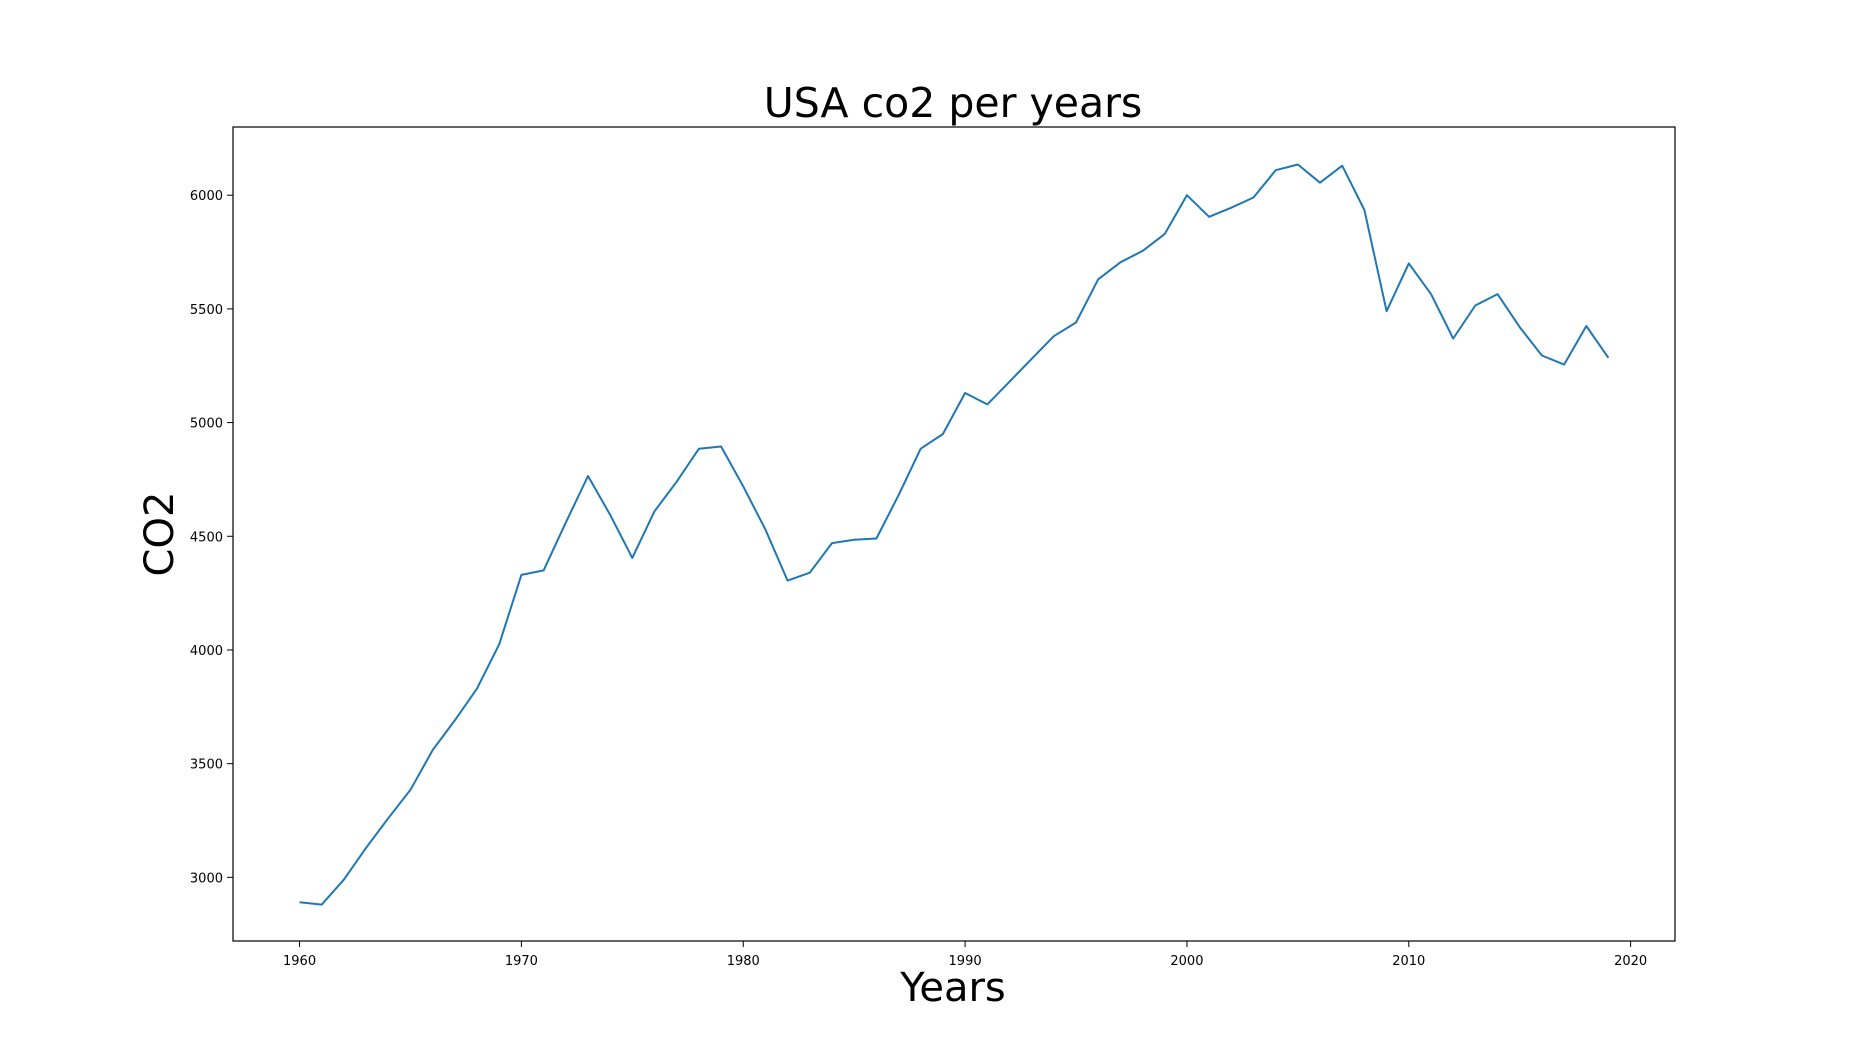 The width and height of the screenshot is (1850, 1050). Describe the element at coordinates (206, 765) in the screenshot. I see `y-tick-label: 3500` at that location.